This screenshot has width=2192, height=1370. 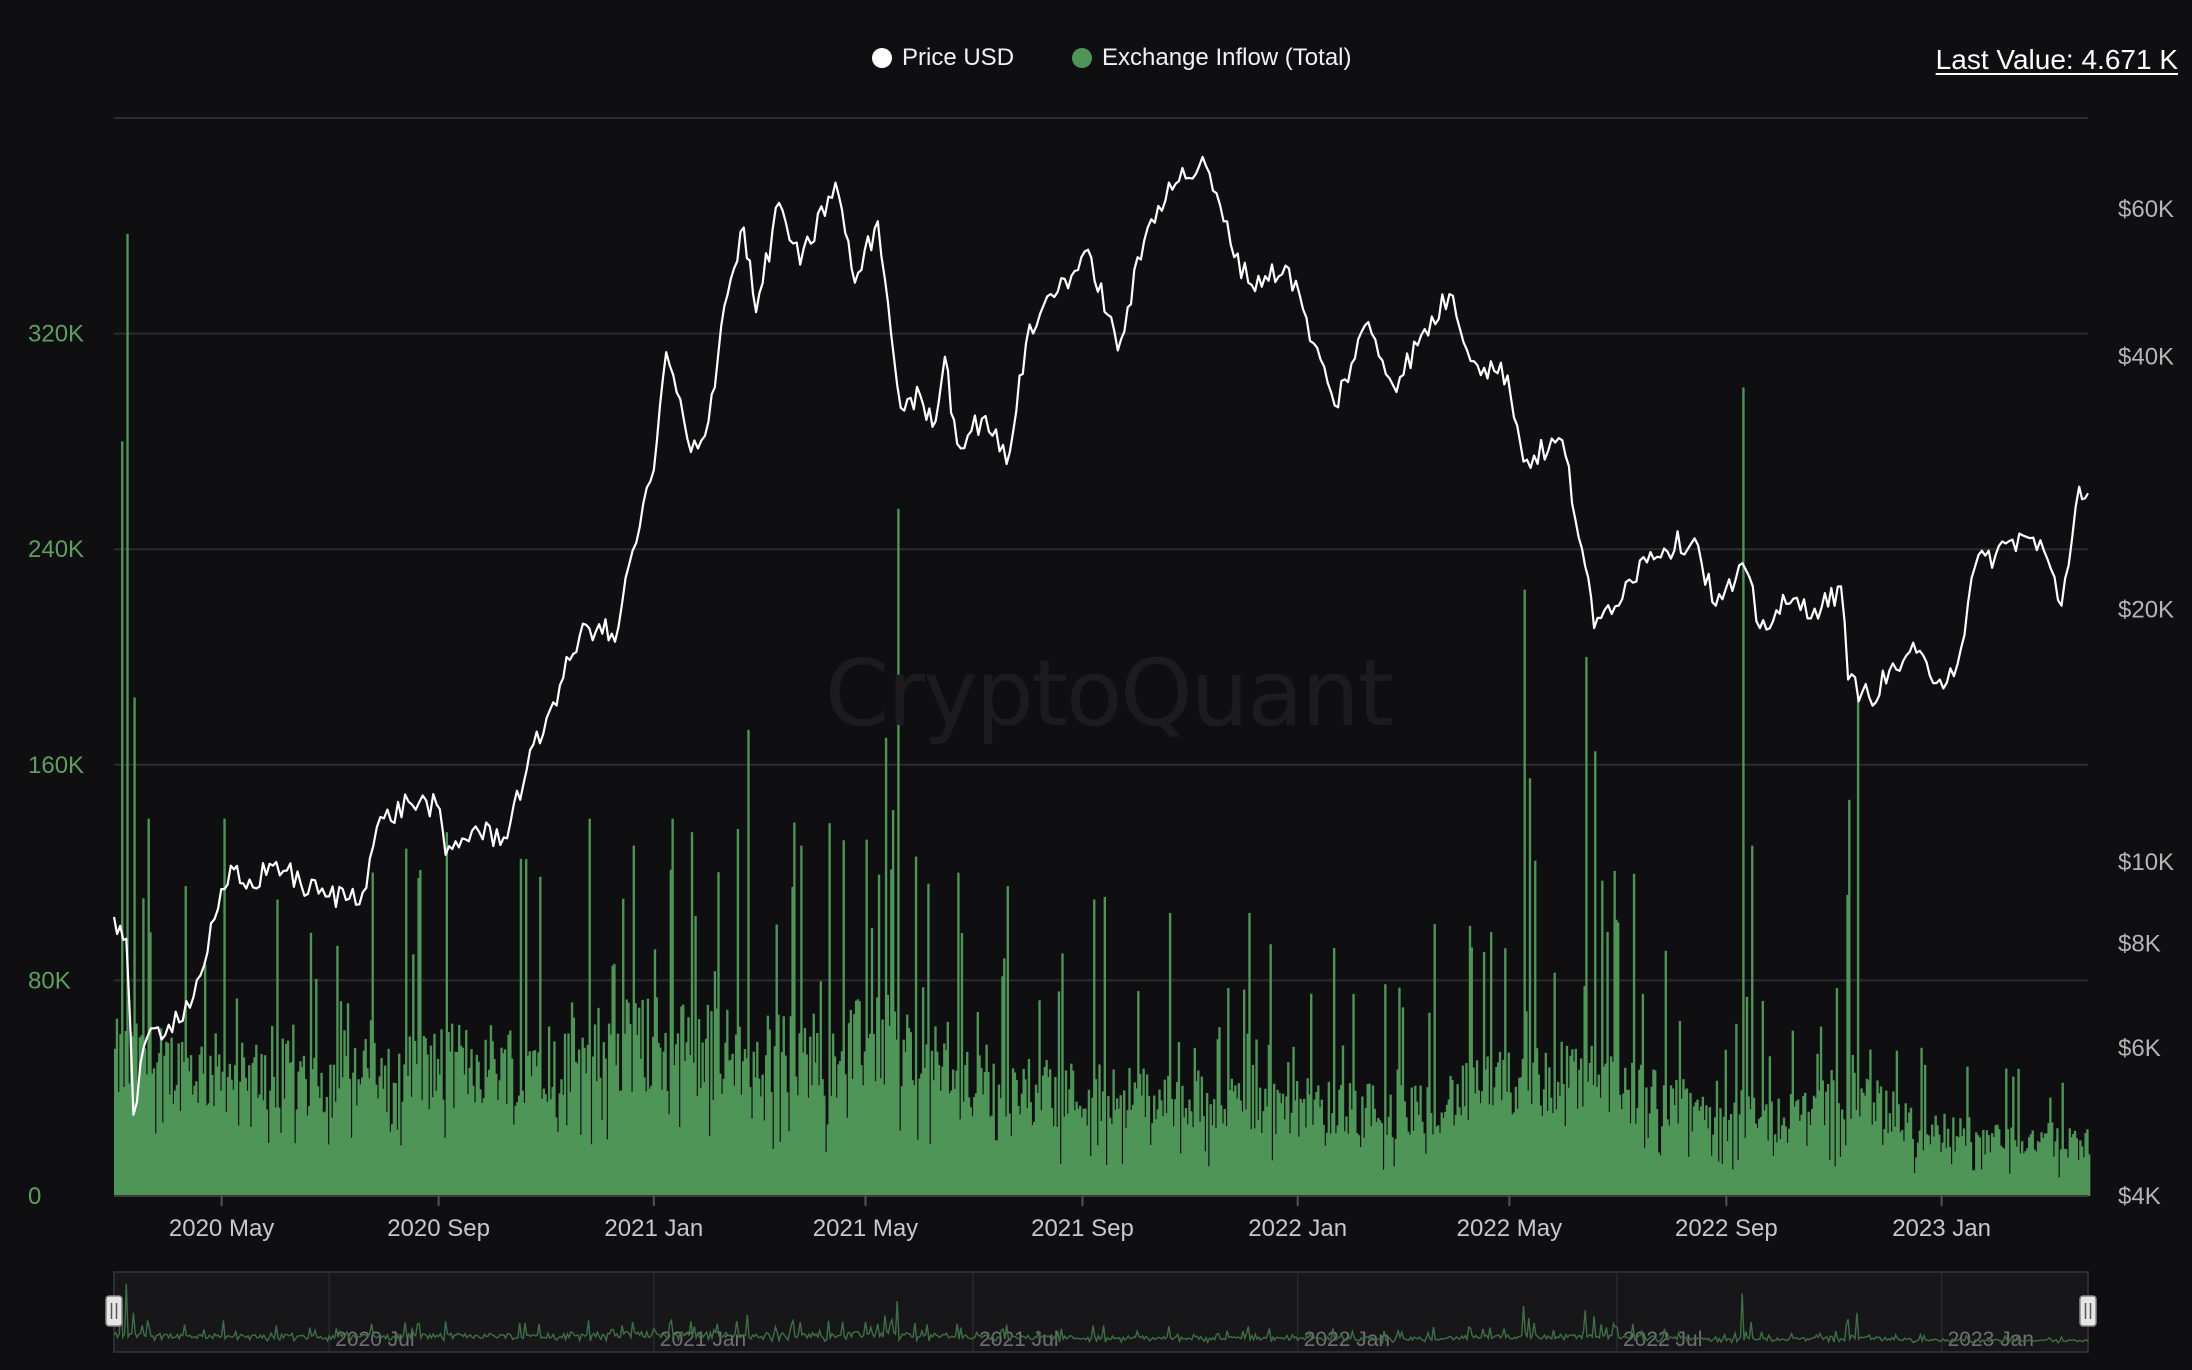 I want to click on navigator-handle-right, so click(x=2088, y=1311).